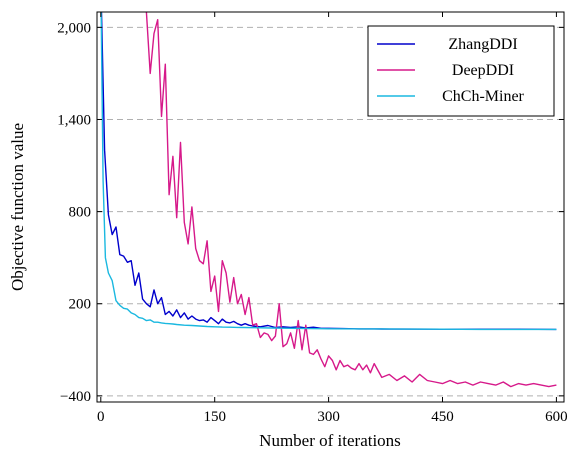 The height and width of the screenshot is (454, 571). Describe the element at coordinates (80, 213) in the screenshot. I see `y-tick-label: 800` at that location.